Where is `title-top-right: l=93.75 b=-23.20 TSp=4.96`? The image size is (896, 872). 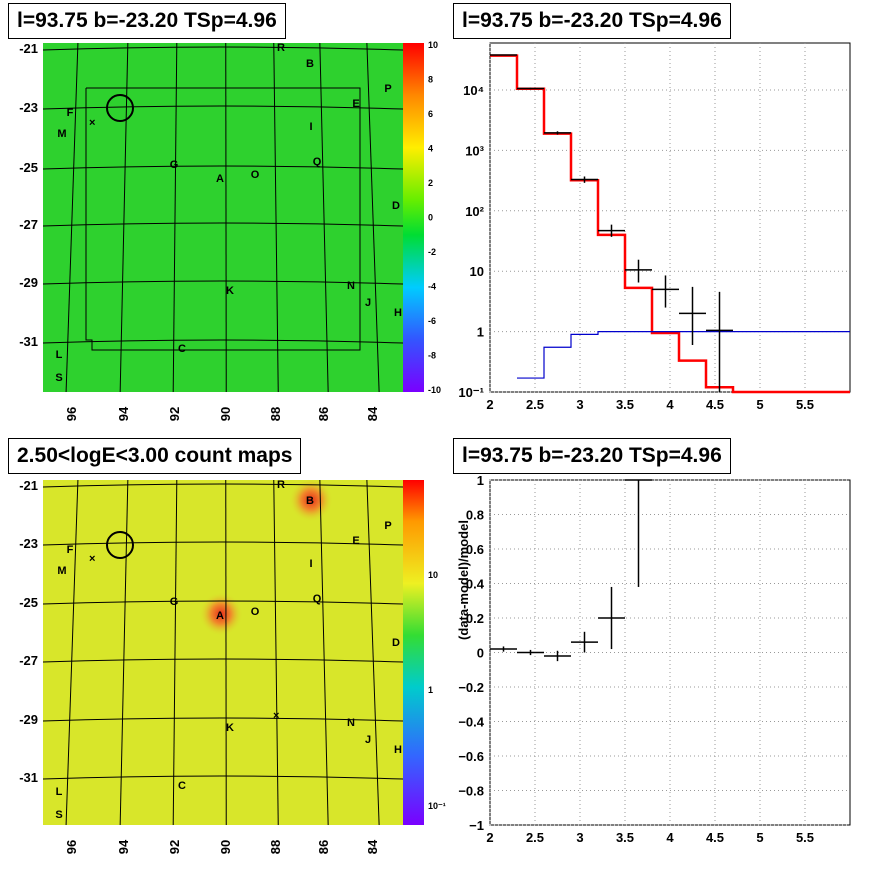 title-top-right: l=93.75 b=-23.20 TSp=4.96 is located at coordinates (592, 21).